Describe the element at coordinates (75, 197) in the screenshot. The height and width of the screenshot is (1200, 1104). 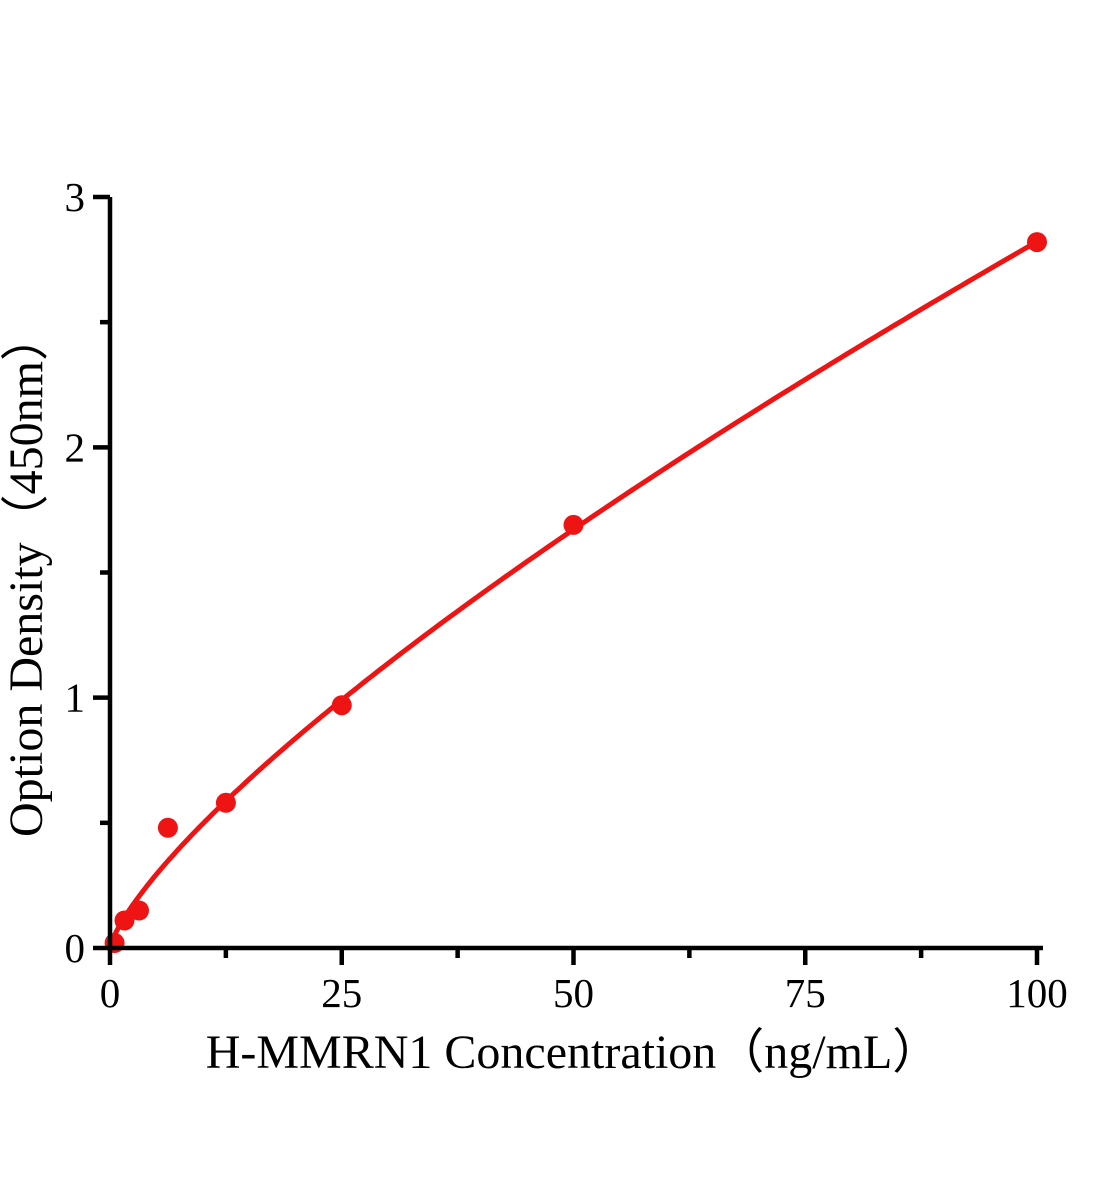
I see `y-tick-label: 3` at that location.